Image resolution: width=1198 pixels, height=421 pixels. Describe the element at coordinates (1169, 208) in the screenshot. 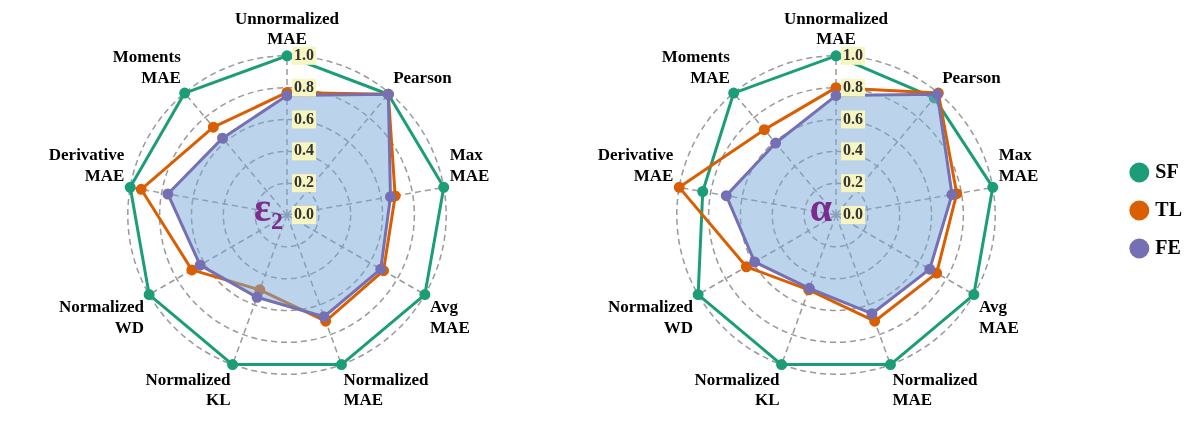

I see `legend-label: TL` at that location.